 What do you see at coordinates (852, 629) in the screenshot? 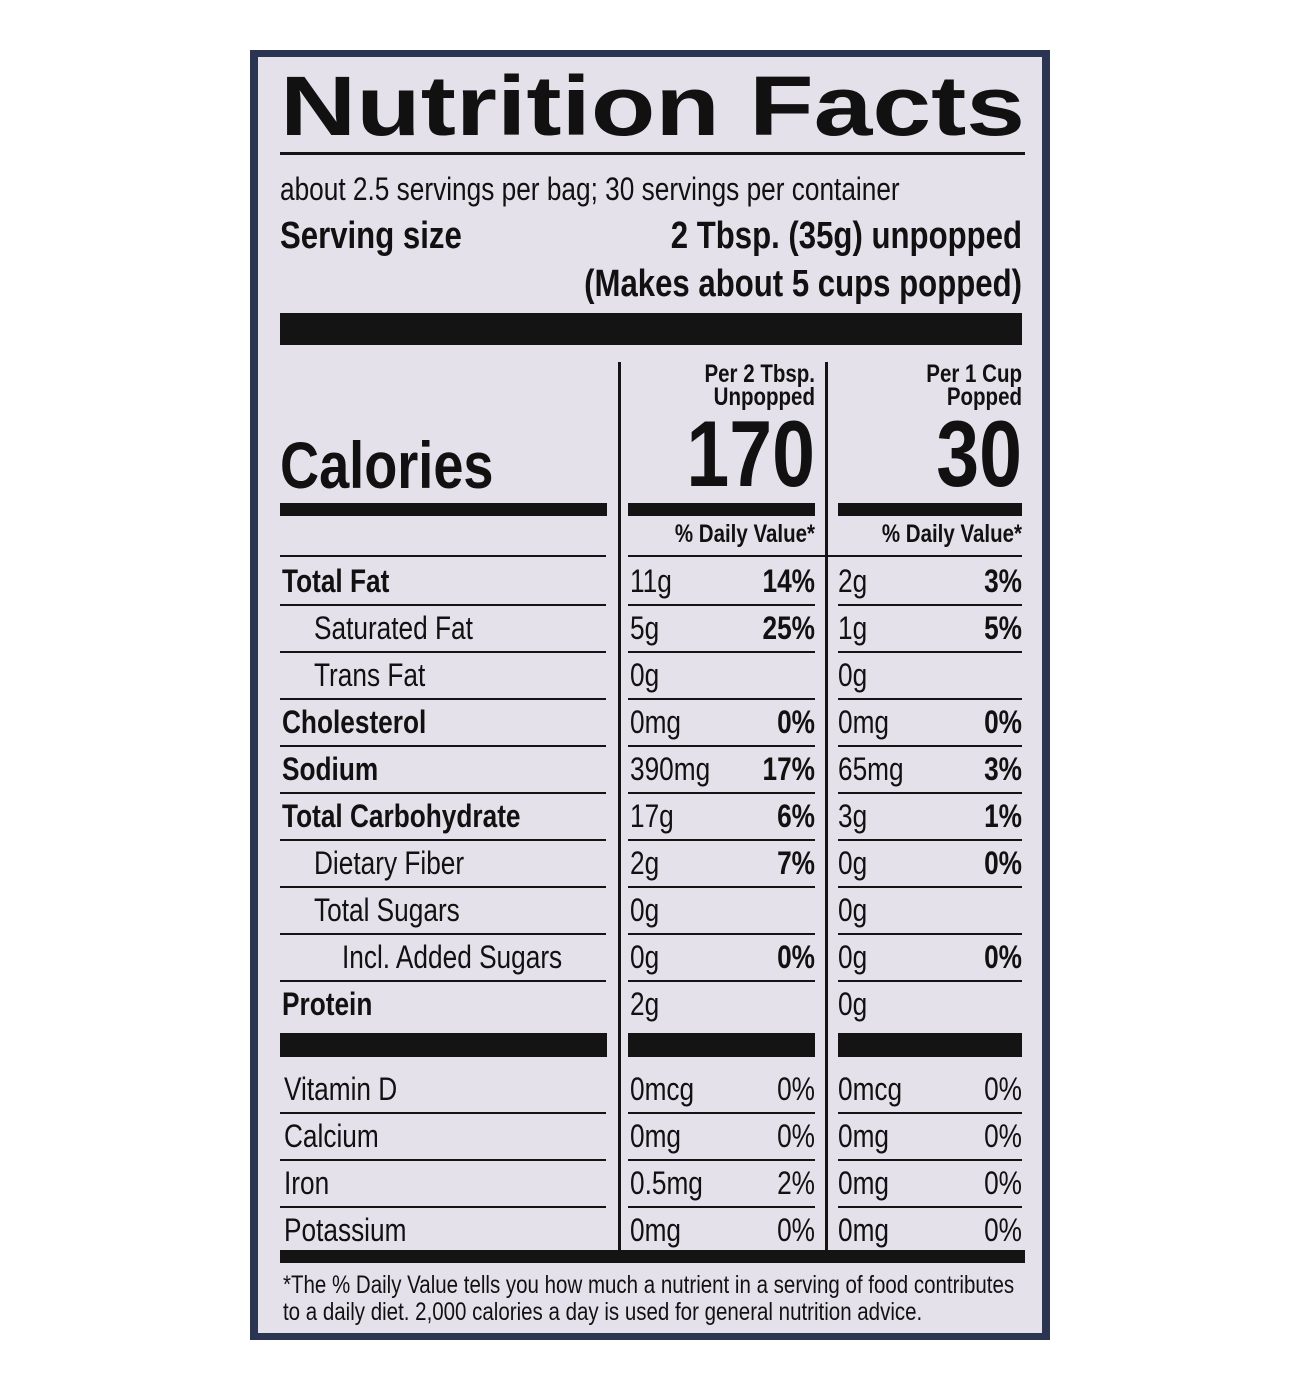
I see `nutrient-amount: 1g` at bounding box center [852, 629].